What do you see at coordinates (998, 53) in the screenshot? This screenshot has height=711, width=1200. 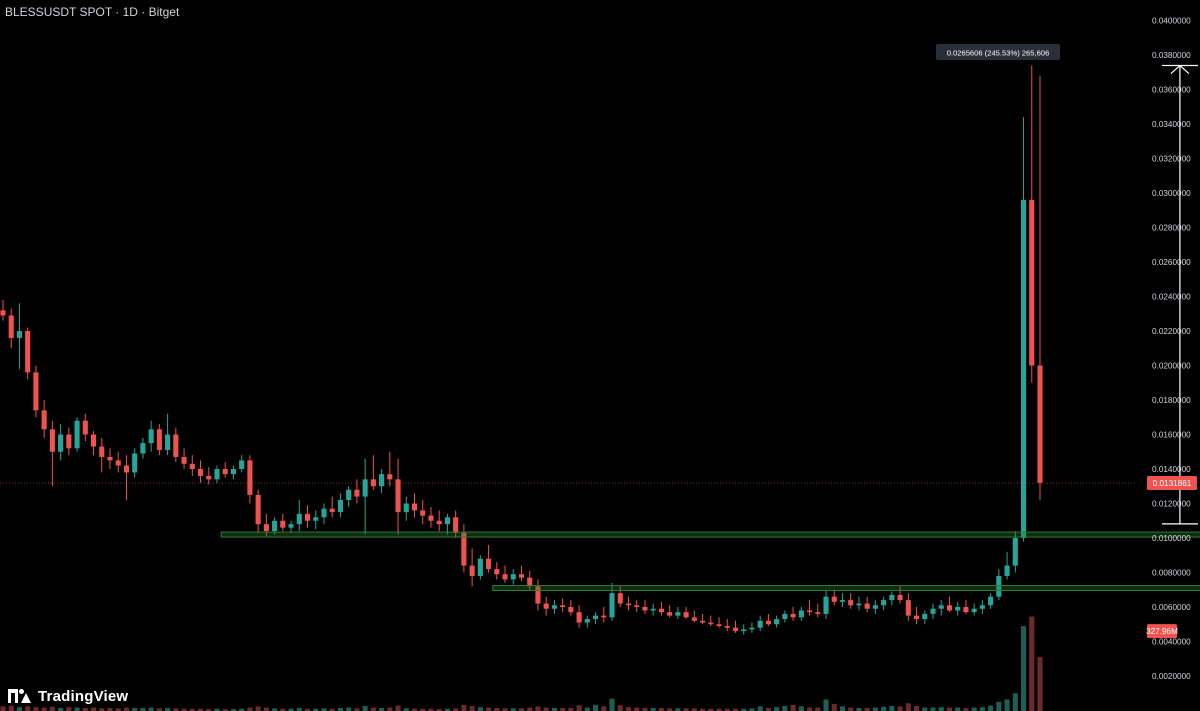 I see `measure-label: 0.0265606 (245.53%) 265,606` at bounding box center [998, 53].